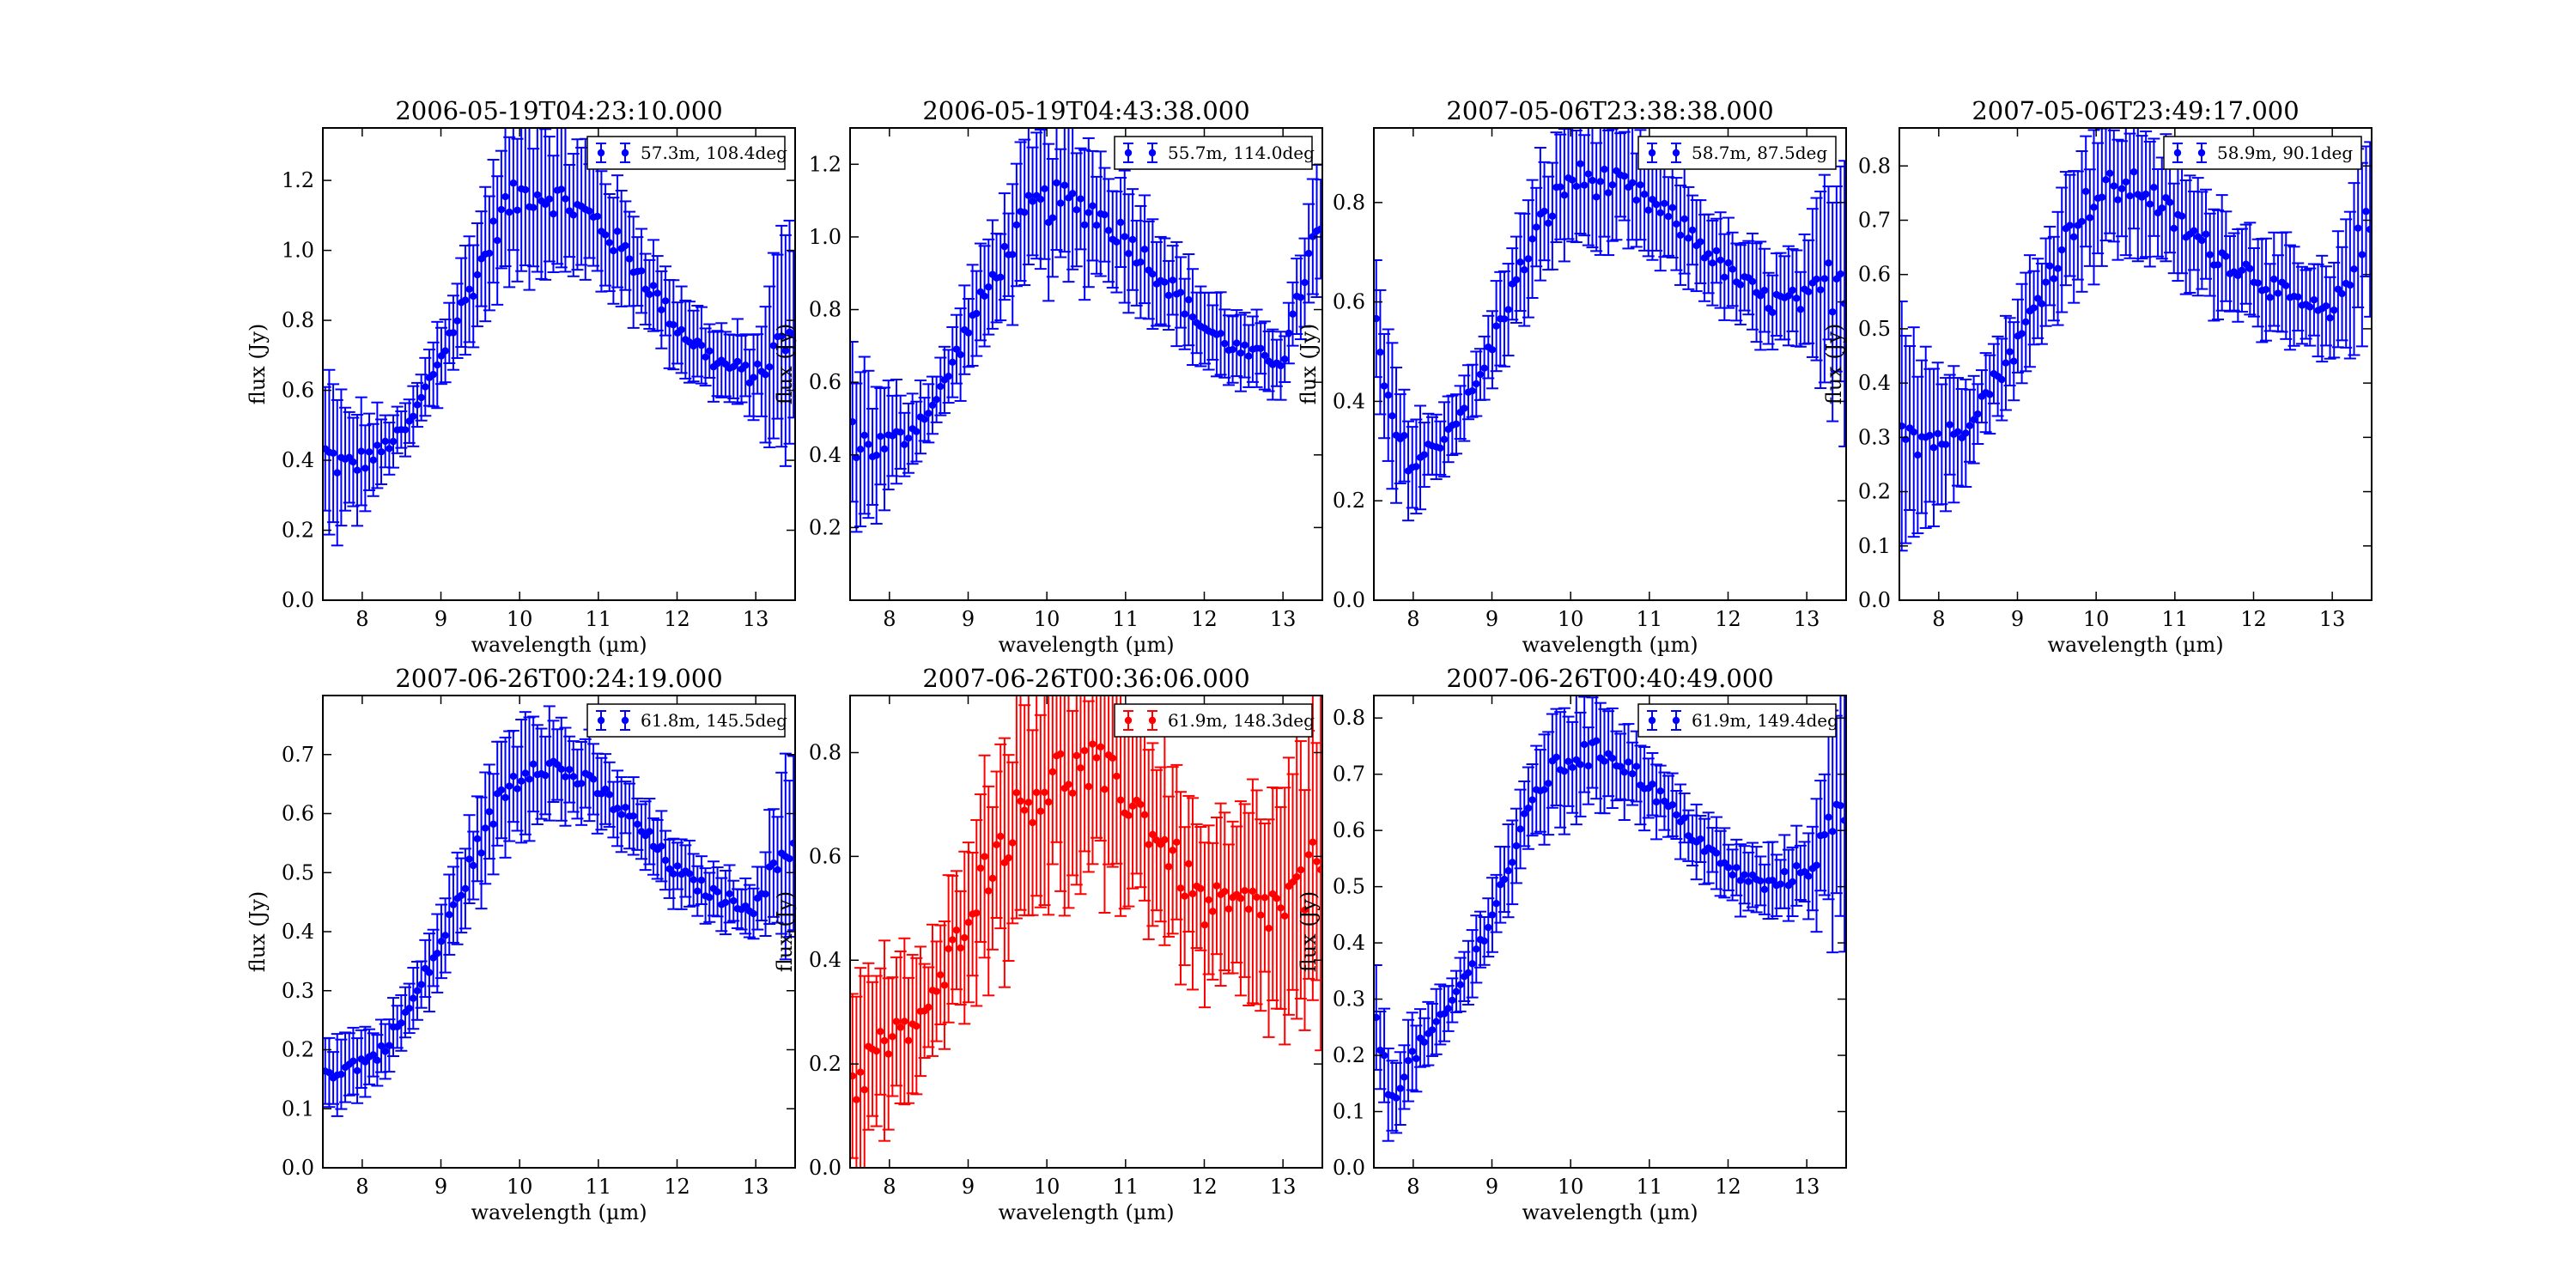 Image resolution: width=2576 pixels, height=1288 pixels. What do you see at coordinates (889, 1187) in the screenshot?
I see `x-tick-label: 8` at bounding box center [889, 1187].